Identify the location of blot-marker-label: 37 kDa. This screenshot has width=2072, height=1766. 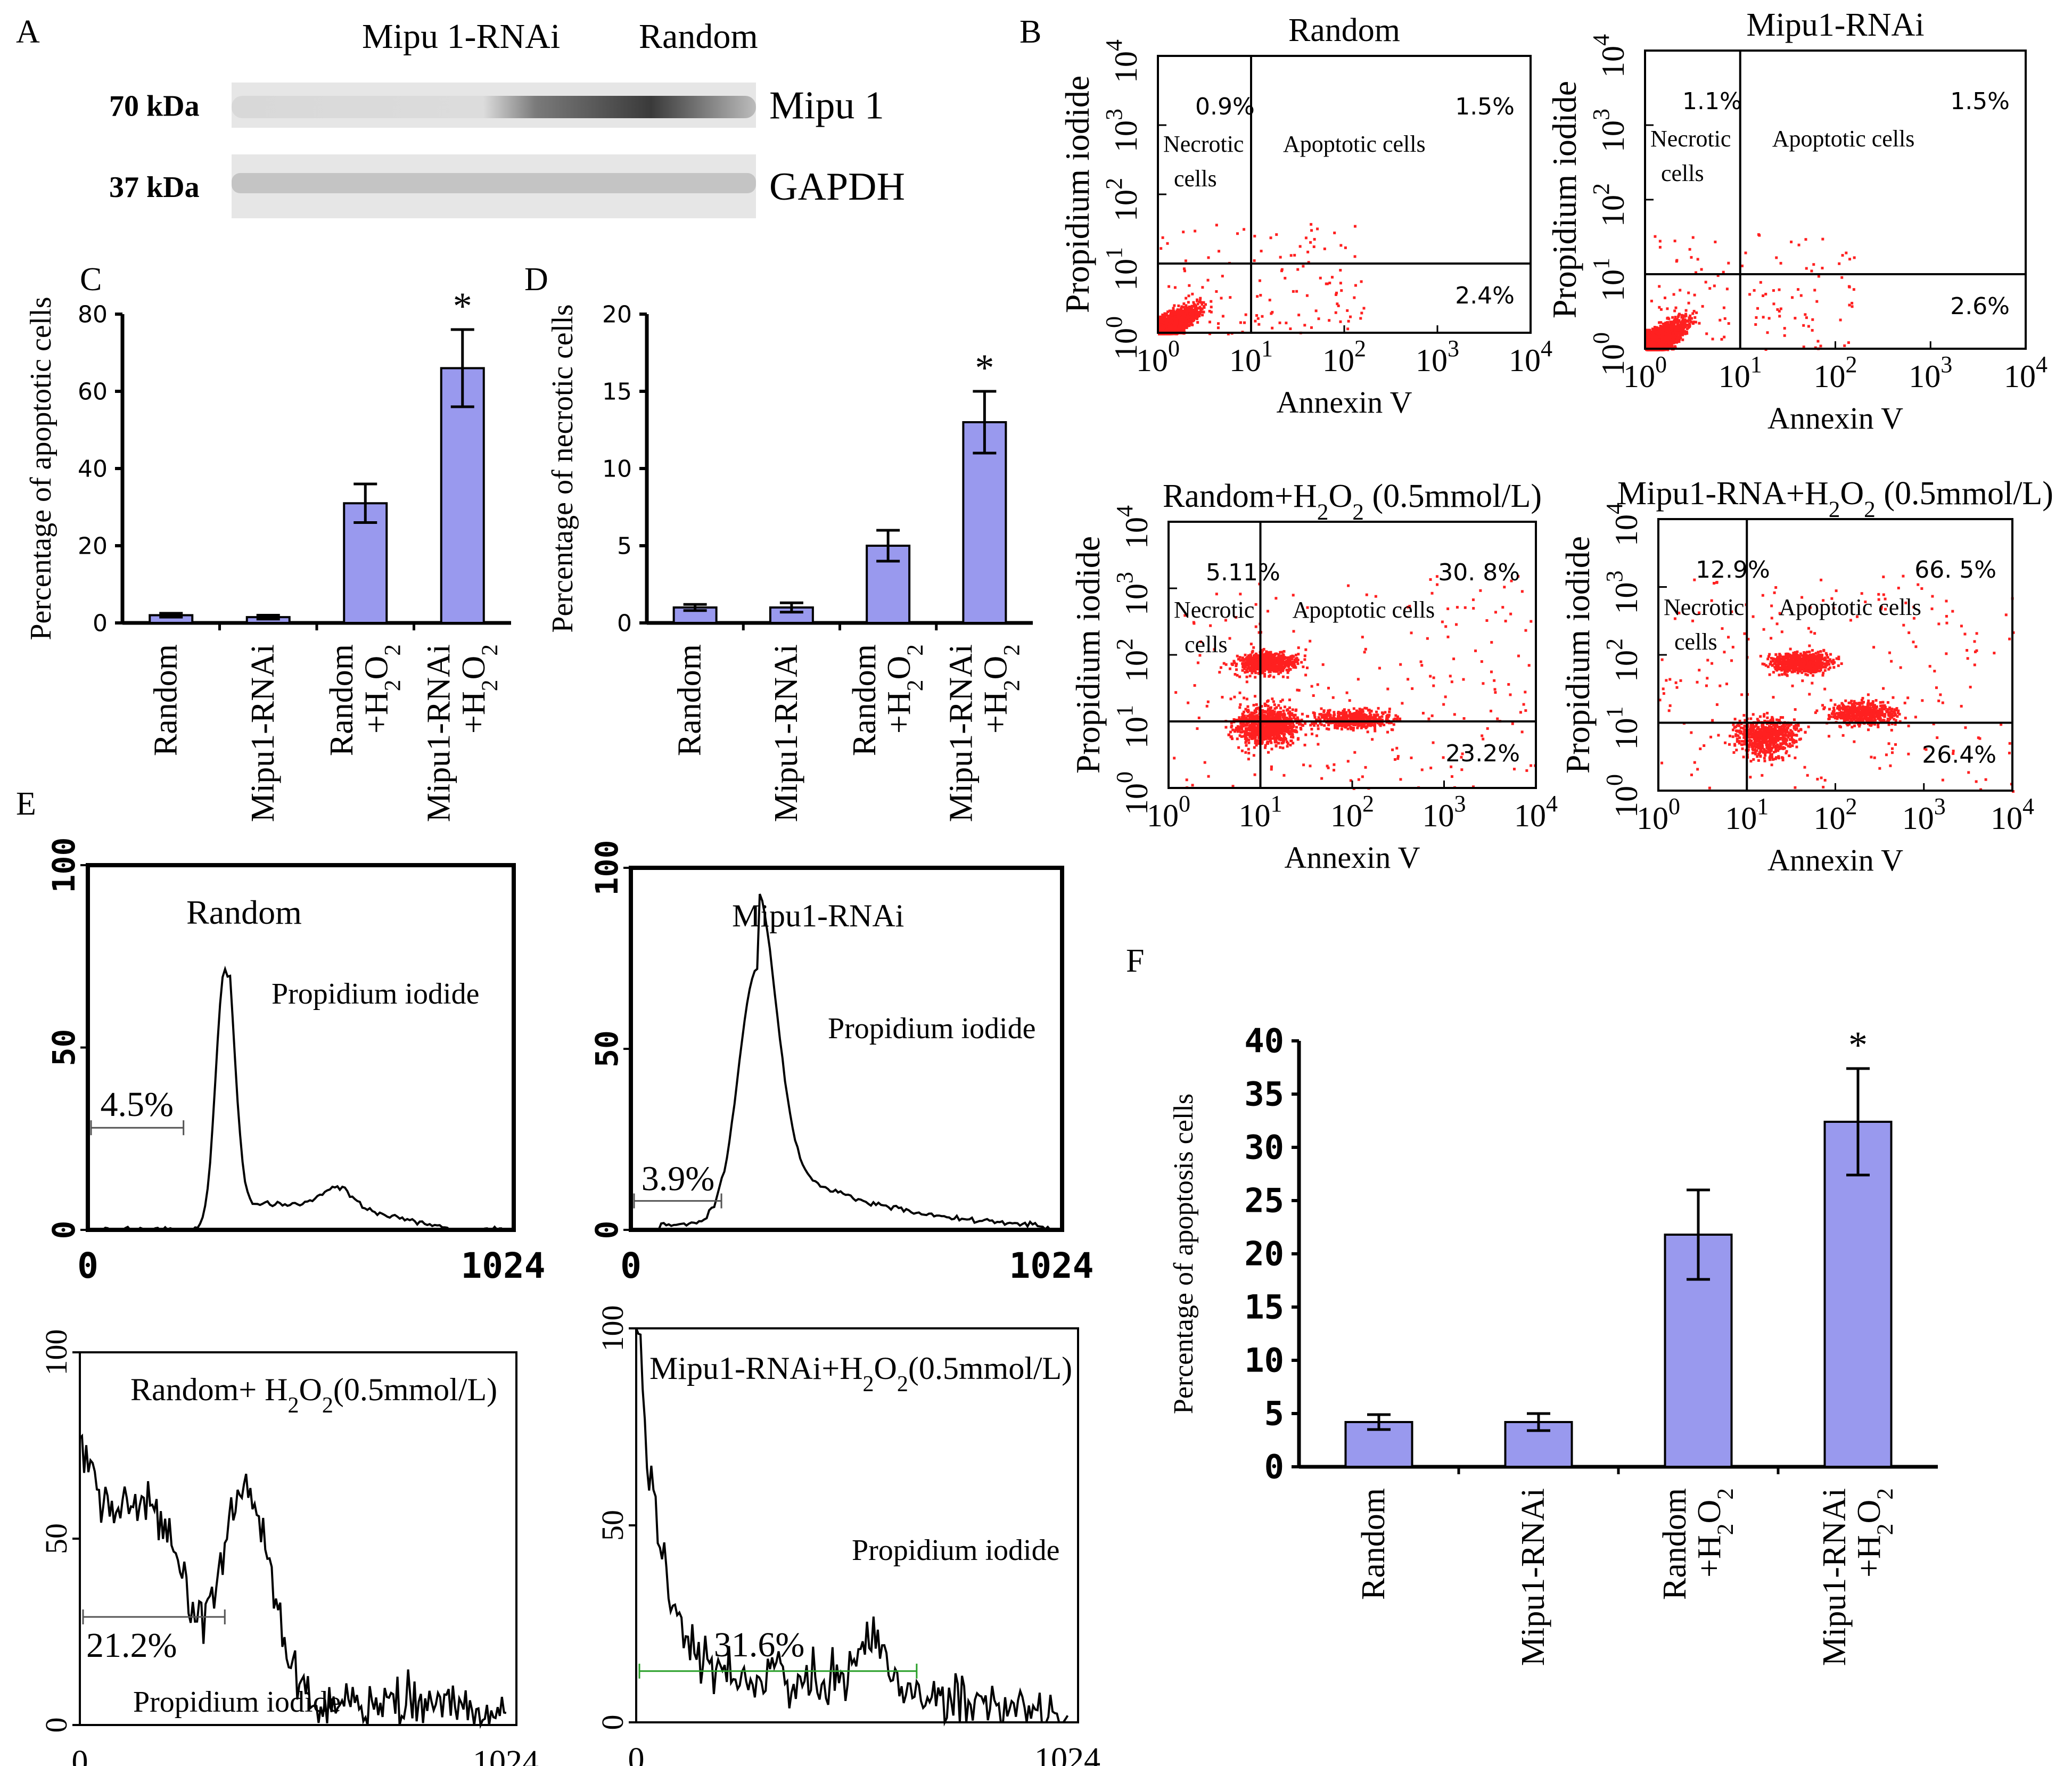
(154, 188).